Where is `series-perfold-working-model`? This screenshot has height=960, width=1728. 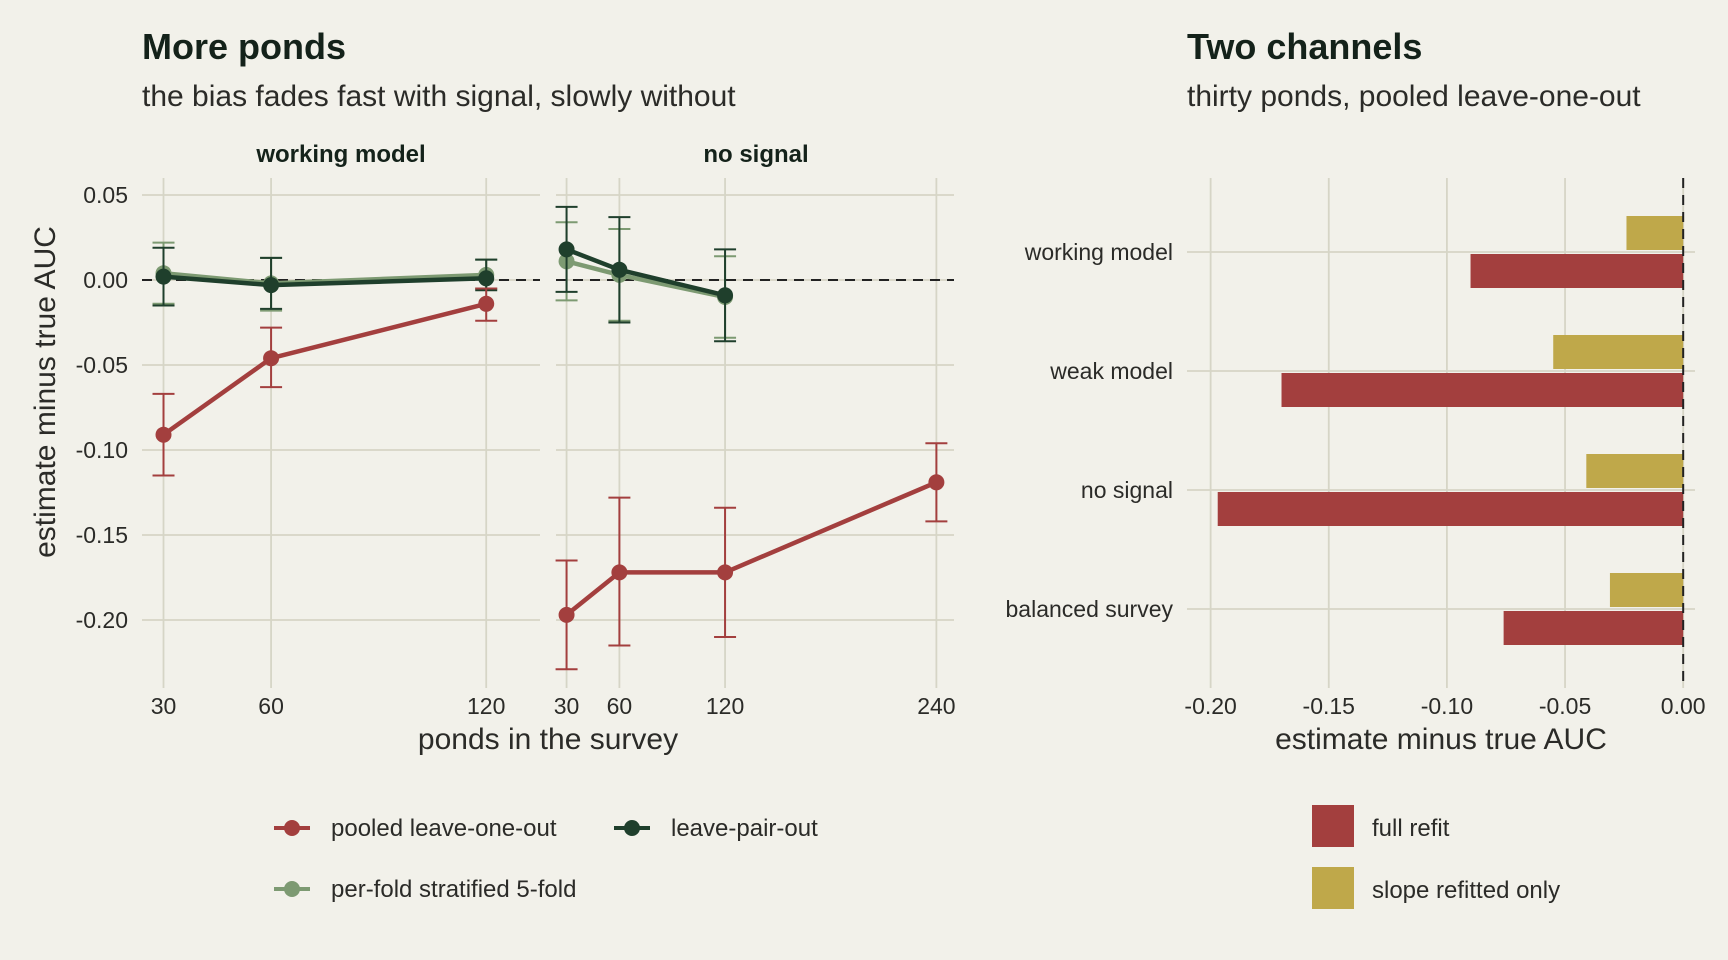 series-perfold-working-model is located at coordinates (325, 276).